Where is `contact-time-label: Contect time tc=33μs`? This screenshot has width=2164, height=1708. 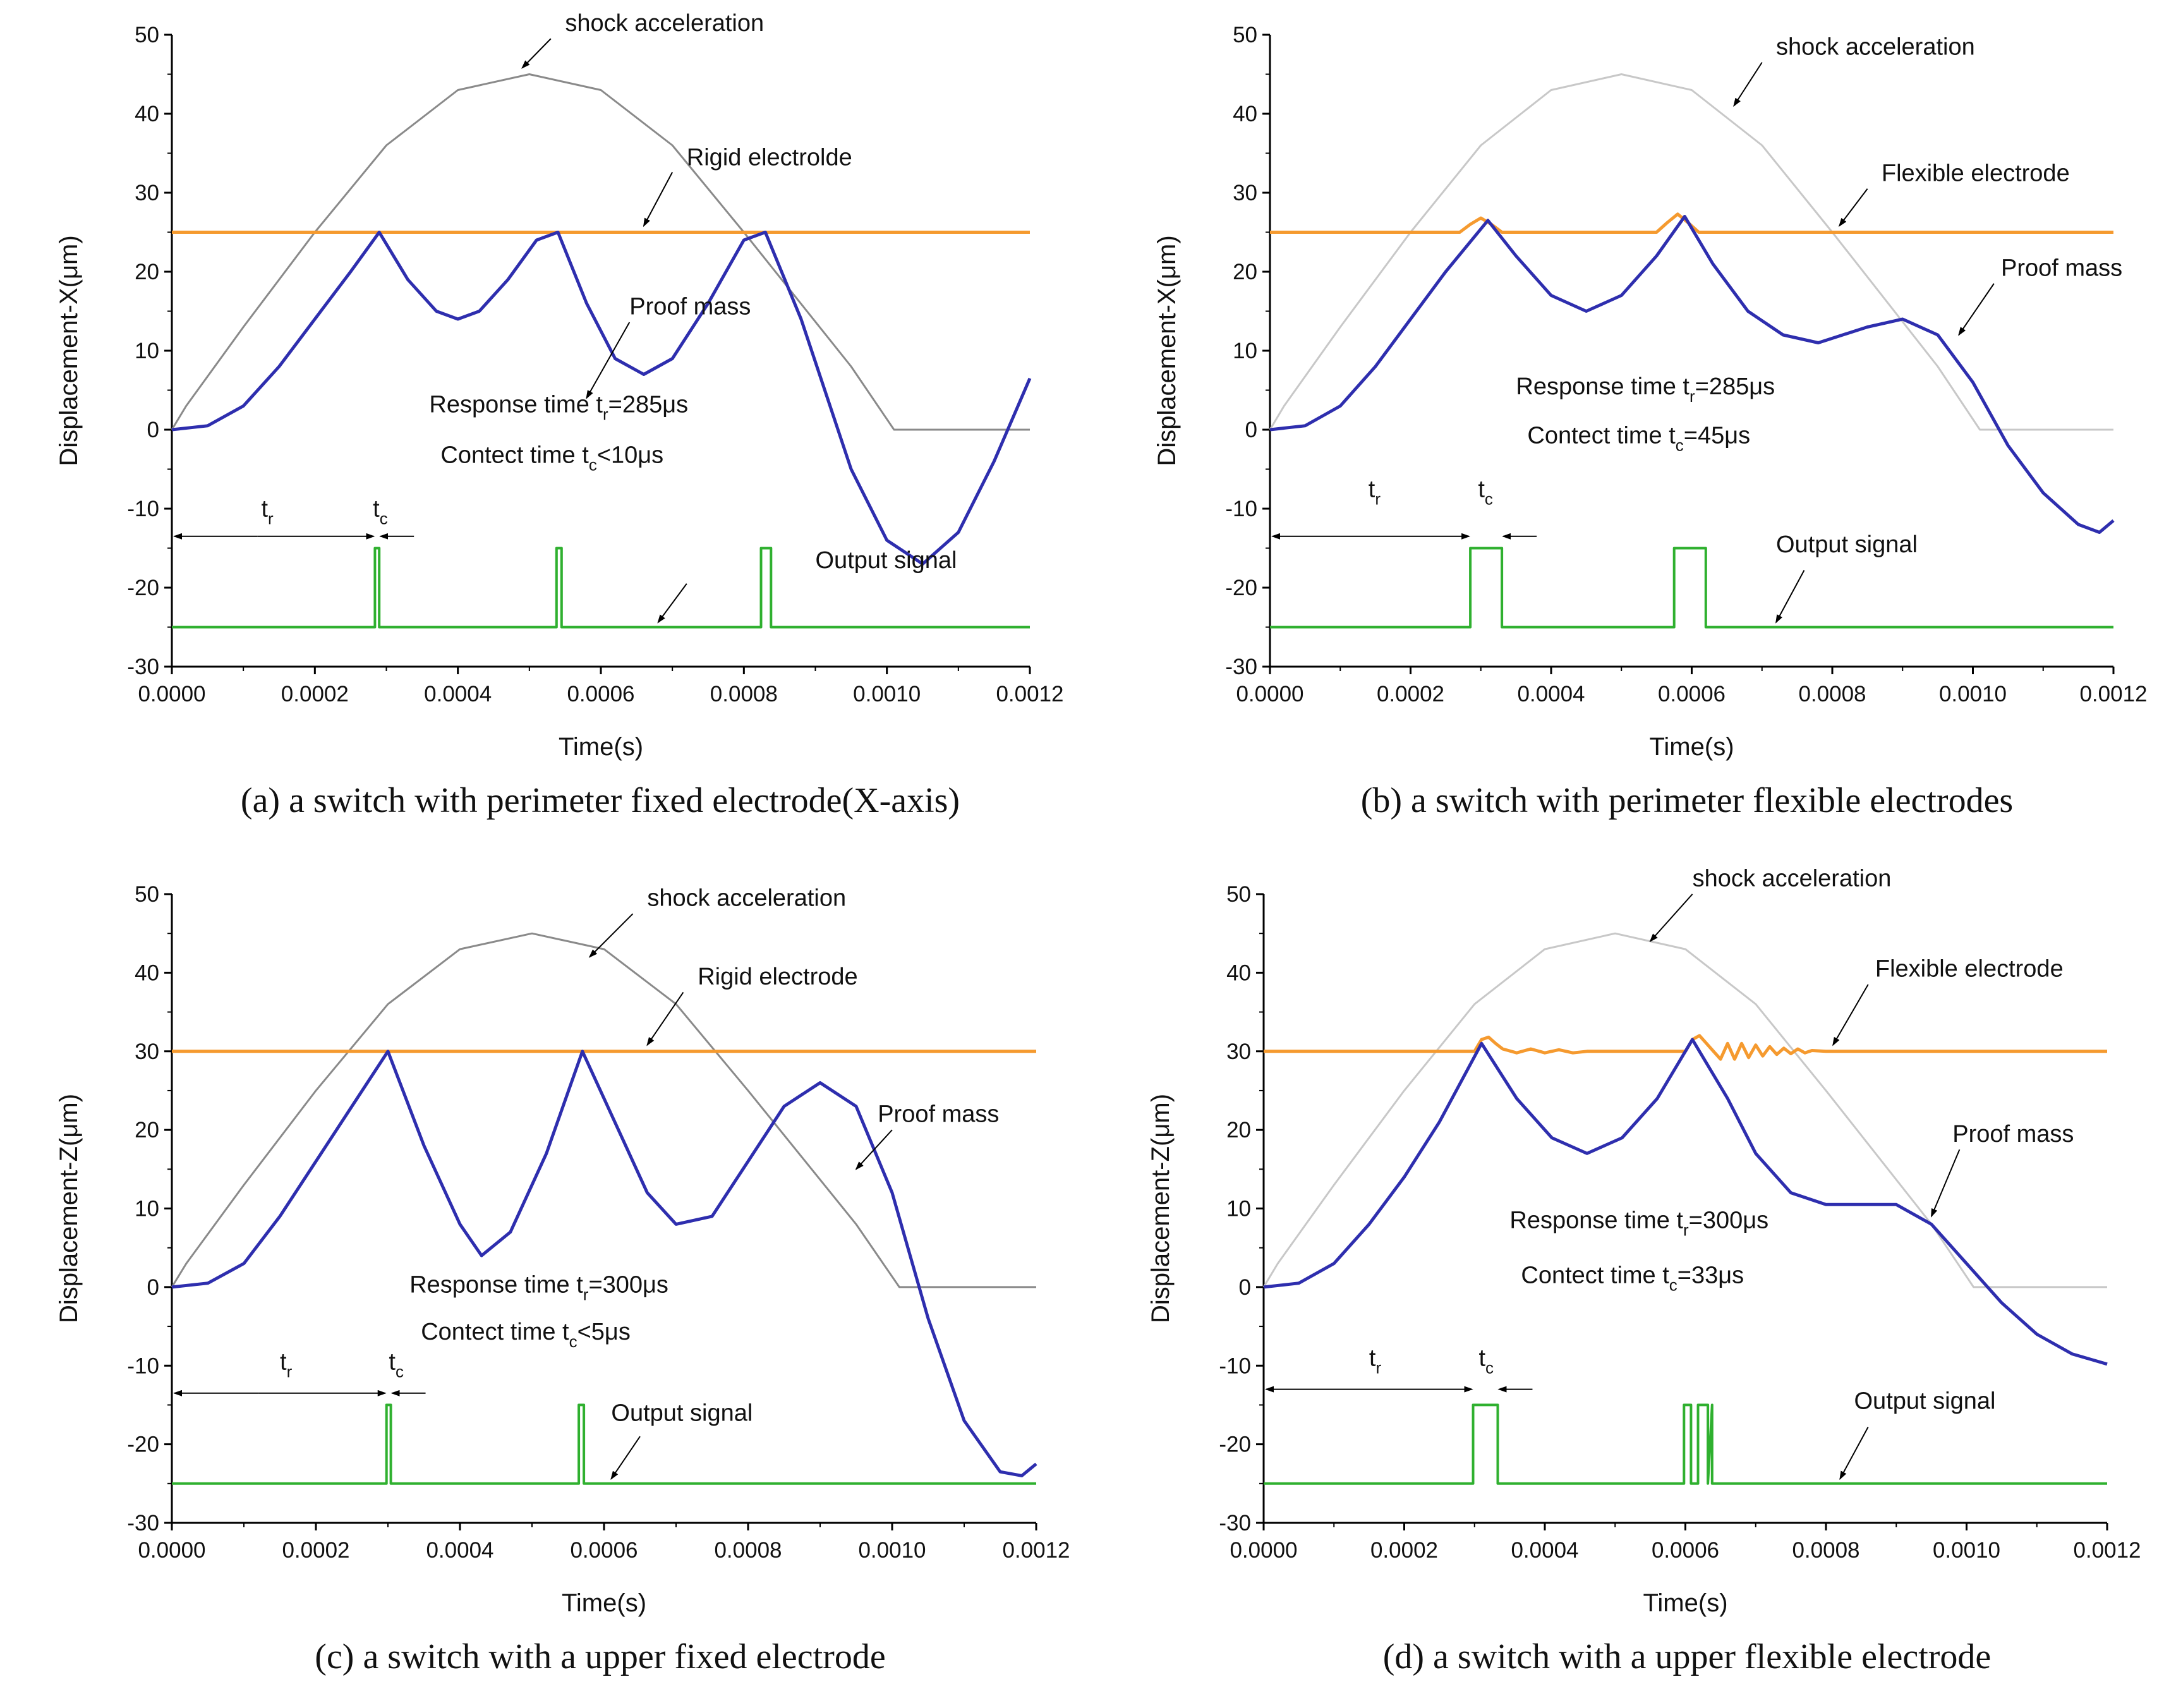
contact-time-label: Contect time tc=33μs is located at coordinates (1632, 1279).